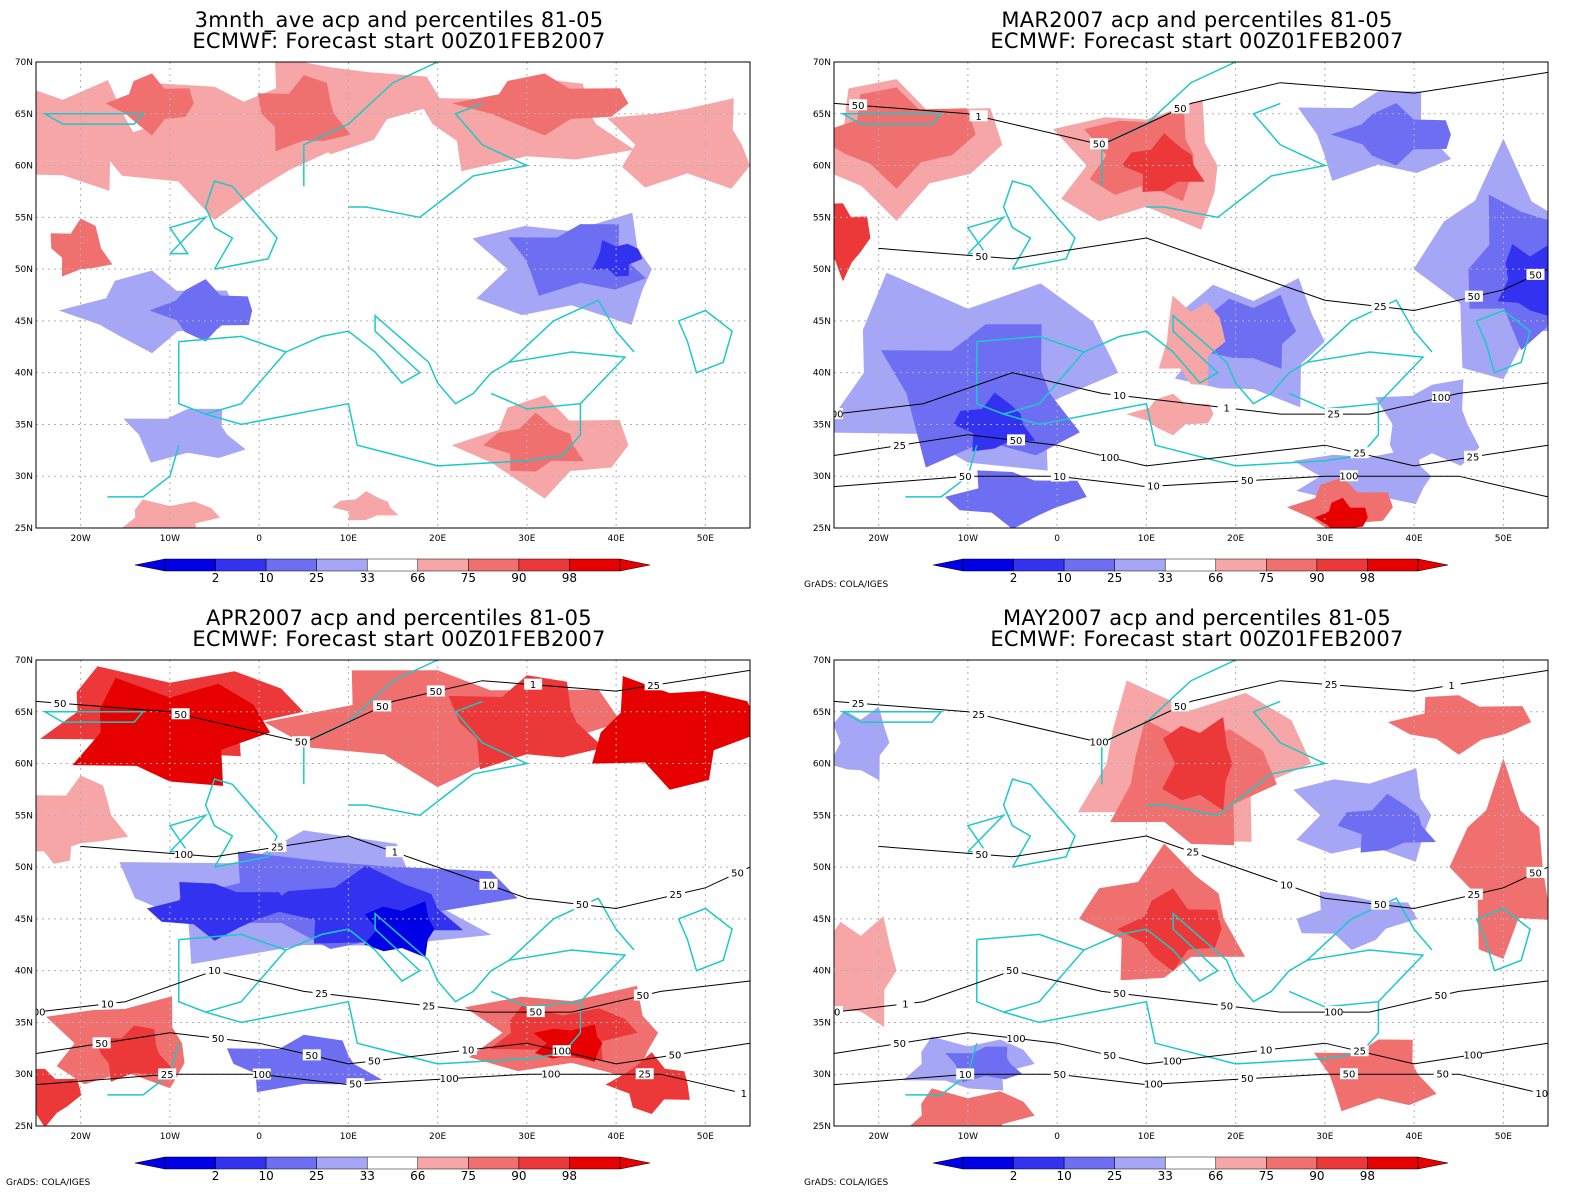 This screenshot has width=1596, height=1196. I want to click on lon-tick-label: 0, so click(1057, 539).